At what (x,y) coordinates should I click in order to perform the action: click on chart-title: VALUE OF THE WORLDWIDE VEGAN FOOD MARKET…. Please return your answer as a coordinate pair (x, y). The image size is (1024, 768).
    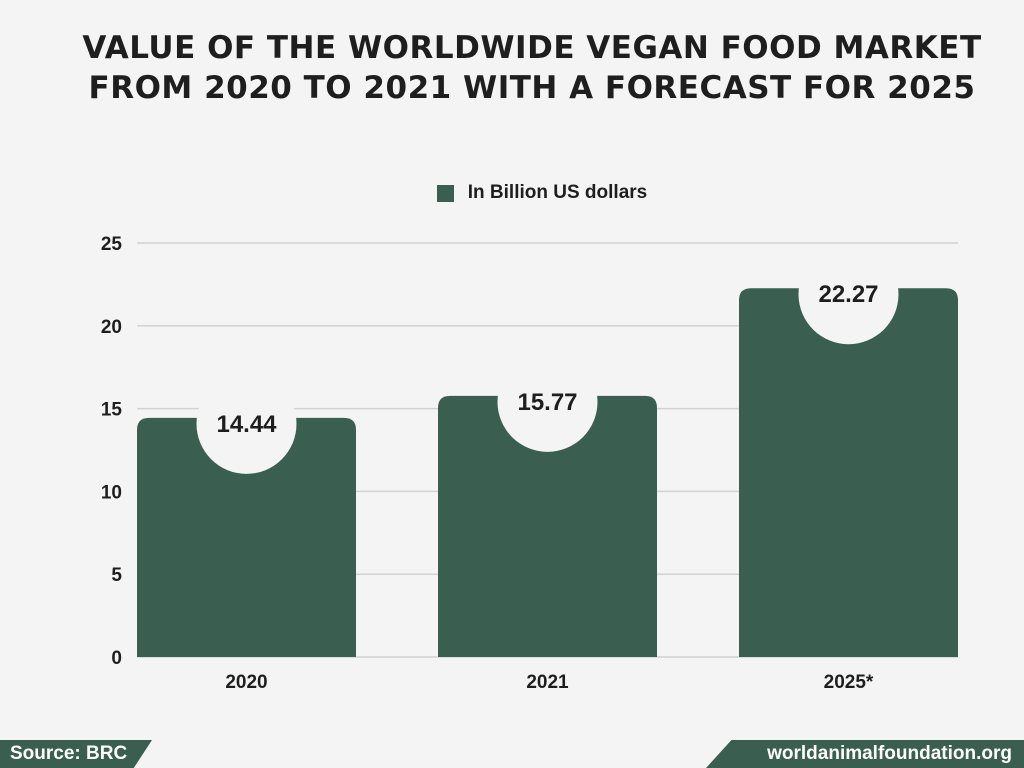
    Looking at the image, I should click on (532, 68).